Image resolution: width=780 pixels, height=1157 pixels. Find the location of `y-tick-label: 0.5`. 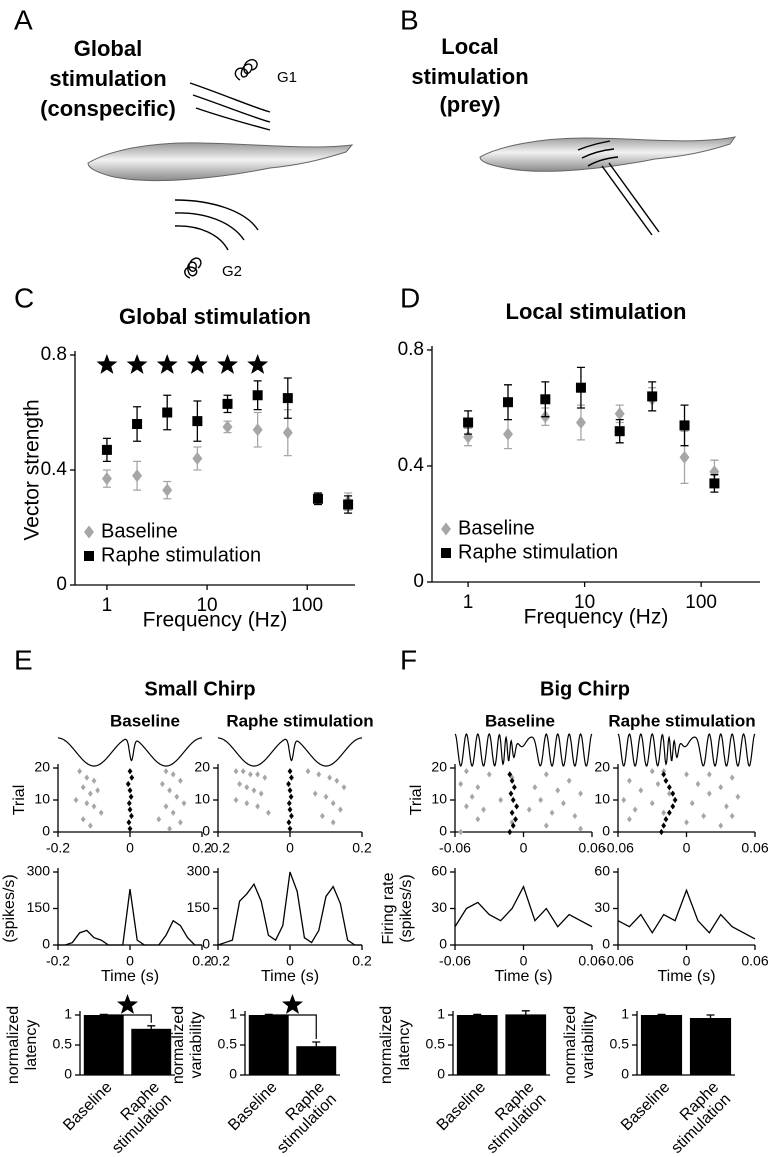

y-tick-label: 0.5 is located at coordinates (620, 1044).